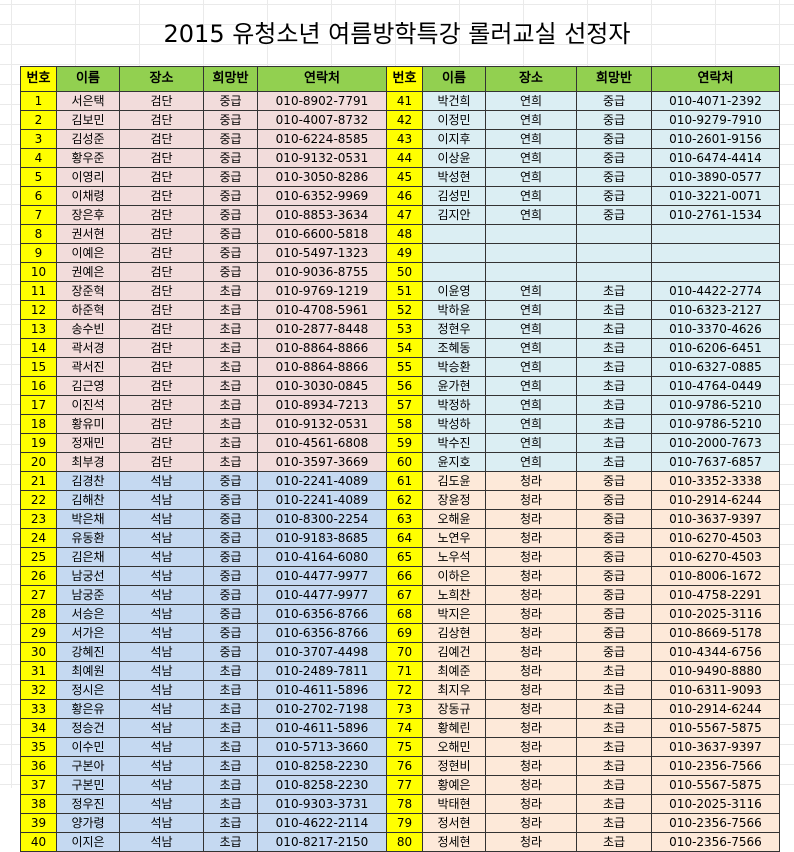 The image size is (794, 852). What do you see at coordinates (404, 367) in the screenshot?
I see `cell-number: 55` at bounding box center [404, 367].